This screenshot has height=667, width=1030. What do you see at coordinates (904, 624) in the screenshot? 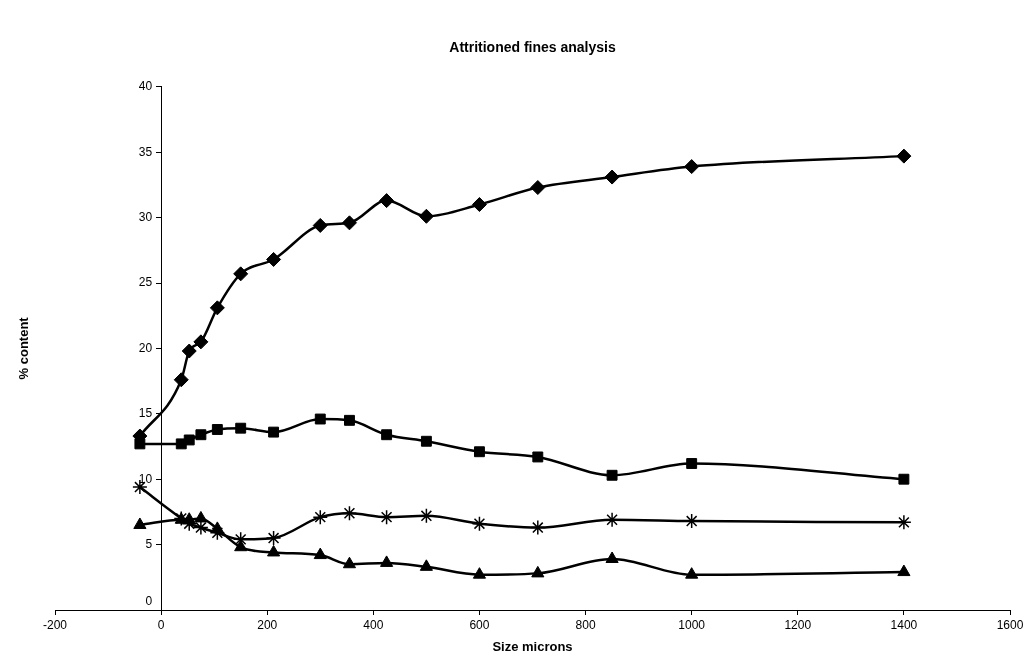
I see `x-tick-label: 1400` at bounding box center [904, 624].